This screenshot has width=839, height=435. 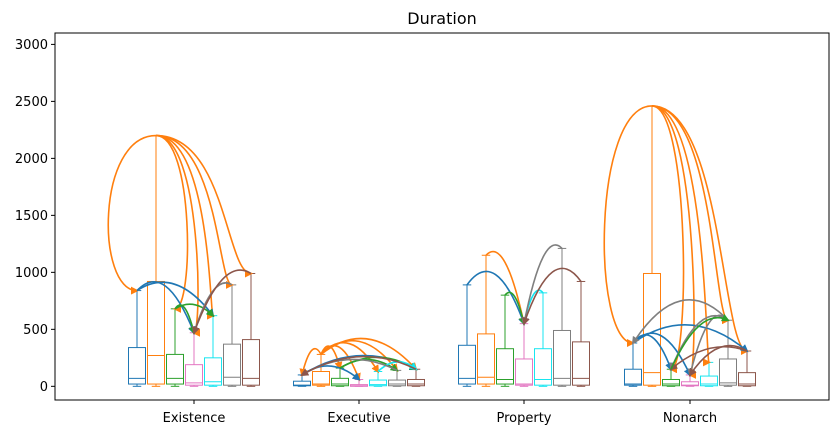 I want to click on y-tick-label: 2500, so click(x=31, y=102).